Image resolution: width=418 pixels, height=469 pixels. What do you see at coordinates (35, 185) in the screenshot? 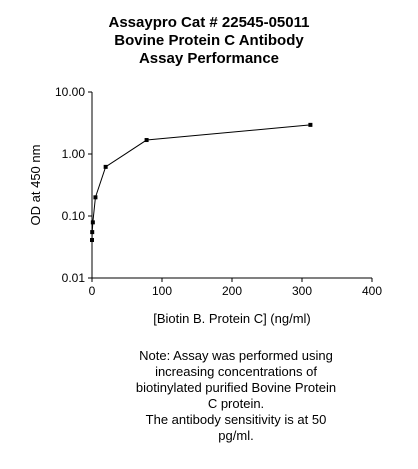
I see `y-axis-label: OD at 450 nm` at bounding box center [35, 185].